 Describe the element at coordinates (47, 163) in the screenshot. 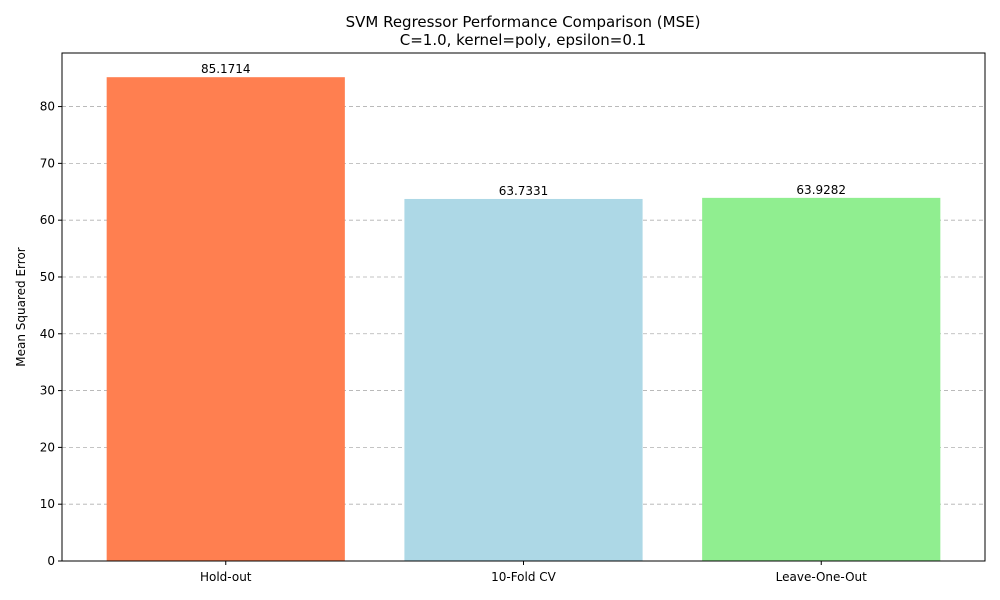

I see `y-tick-label: 70` at that location.